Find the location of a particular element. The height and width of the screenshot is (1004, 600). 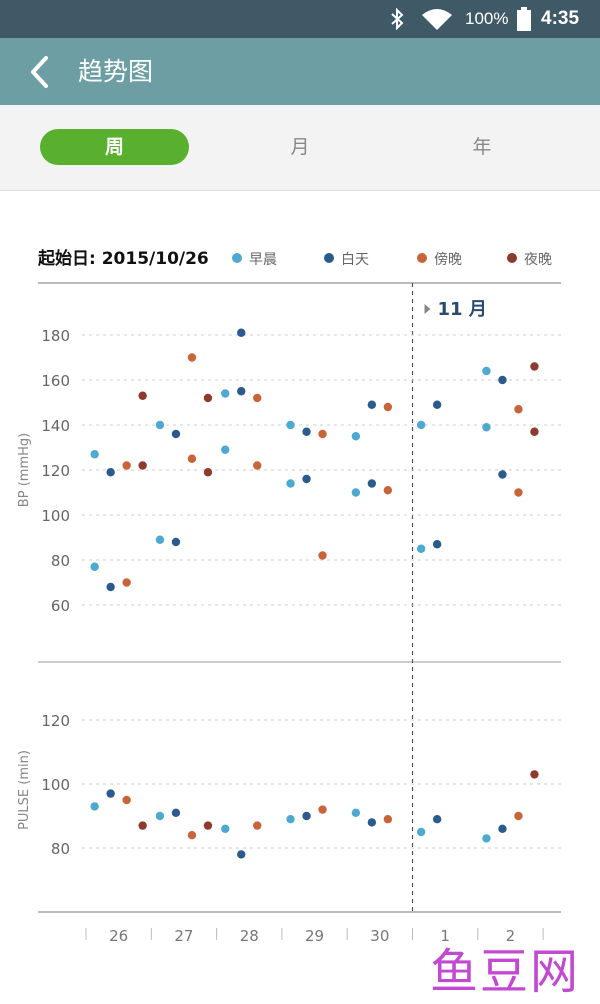

bluetooth-icon is located at coordinates (397, 19).